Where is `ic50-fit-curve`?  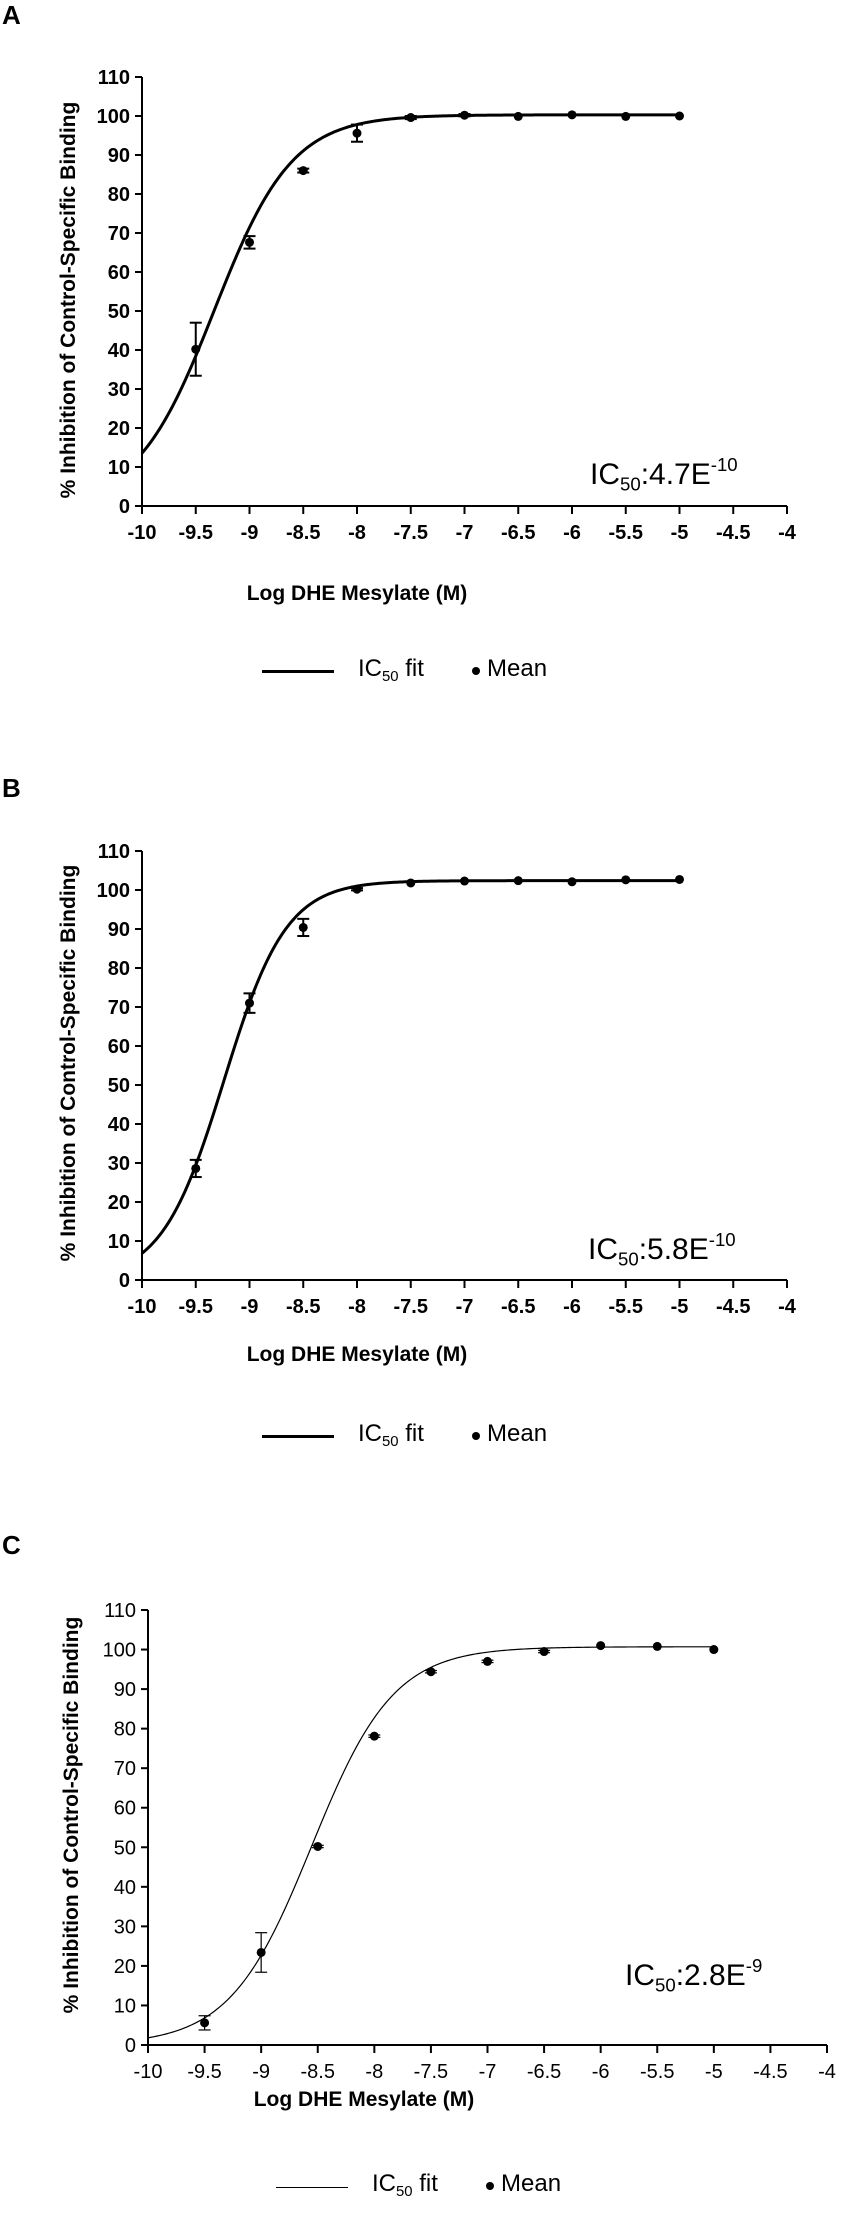 ic50-fit-curve is located at coordinates (410, 1067).